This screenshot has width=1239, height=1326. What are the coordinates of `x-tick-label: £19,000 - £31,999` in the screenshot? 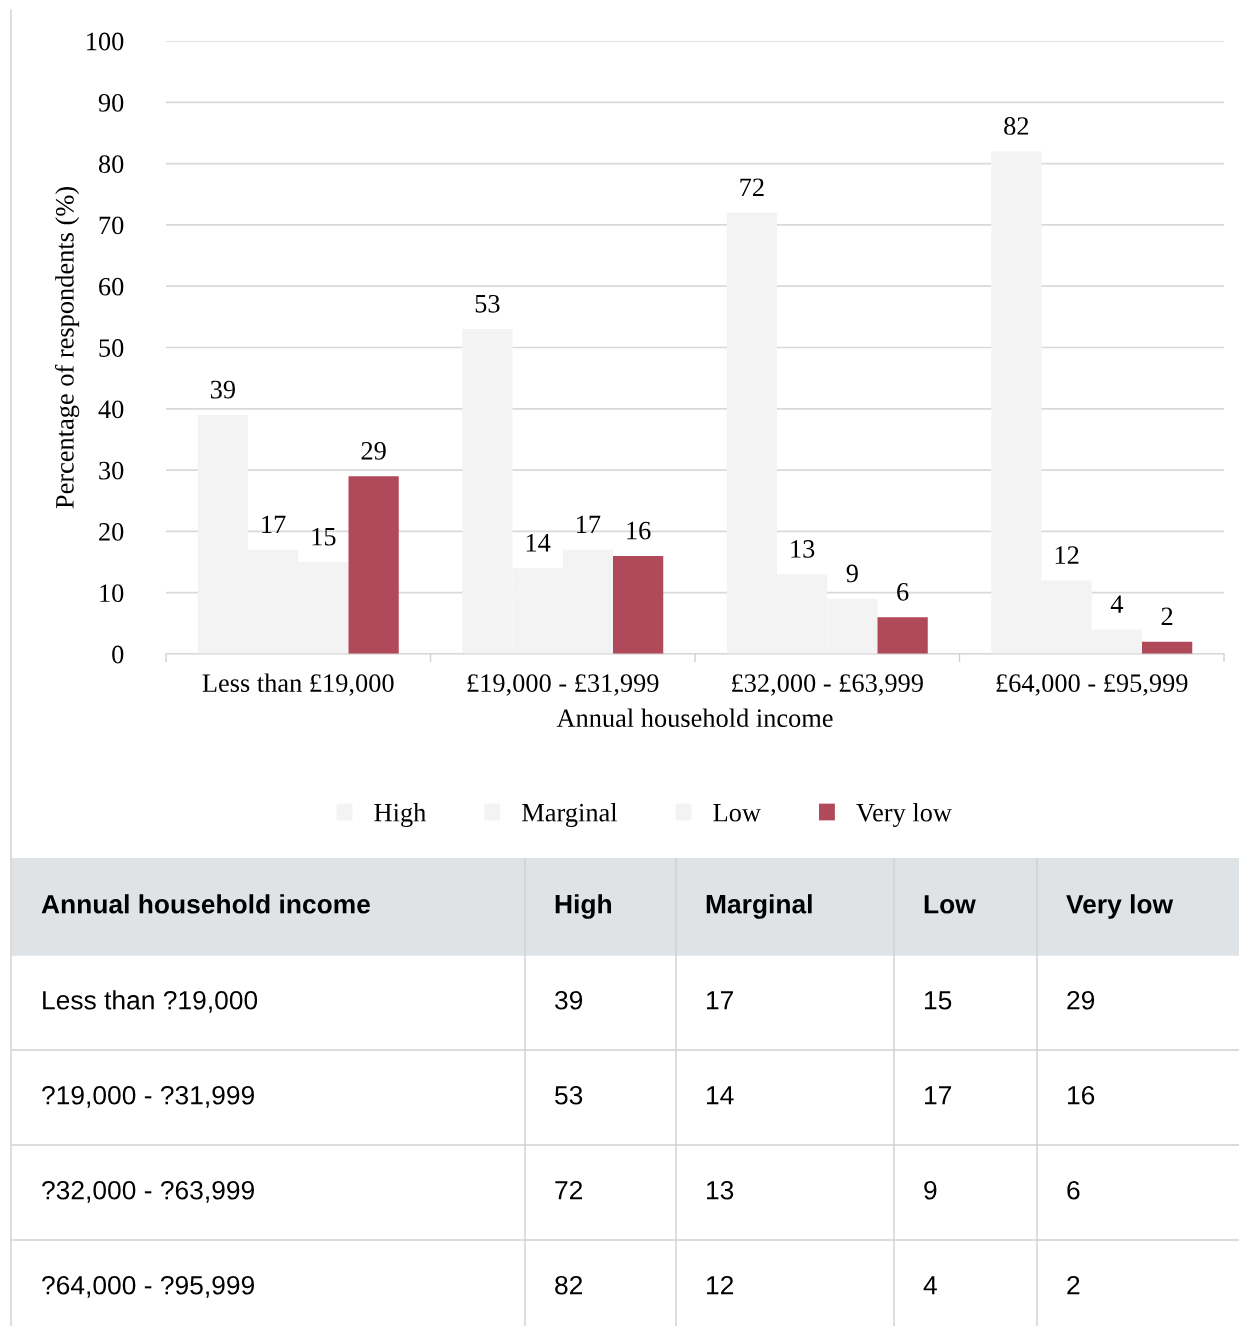 It's located at (563, 685).